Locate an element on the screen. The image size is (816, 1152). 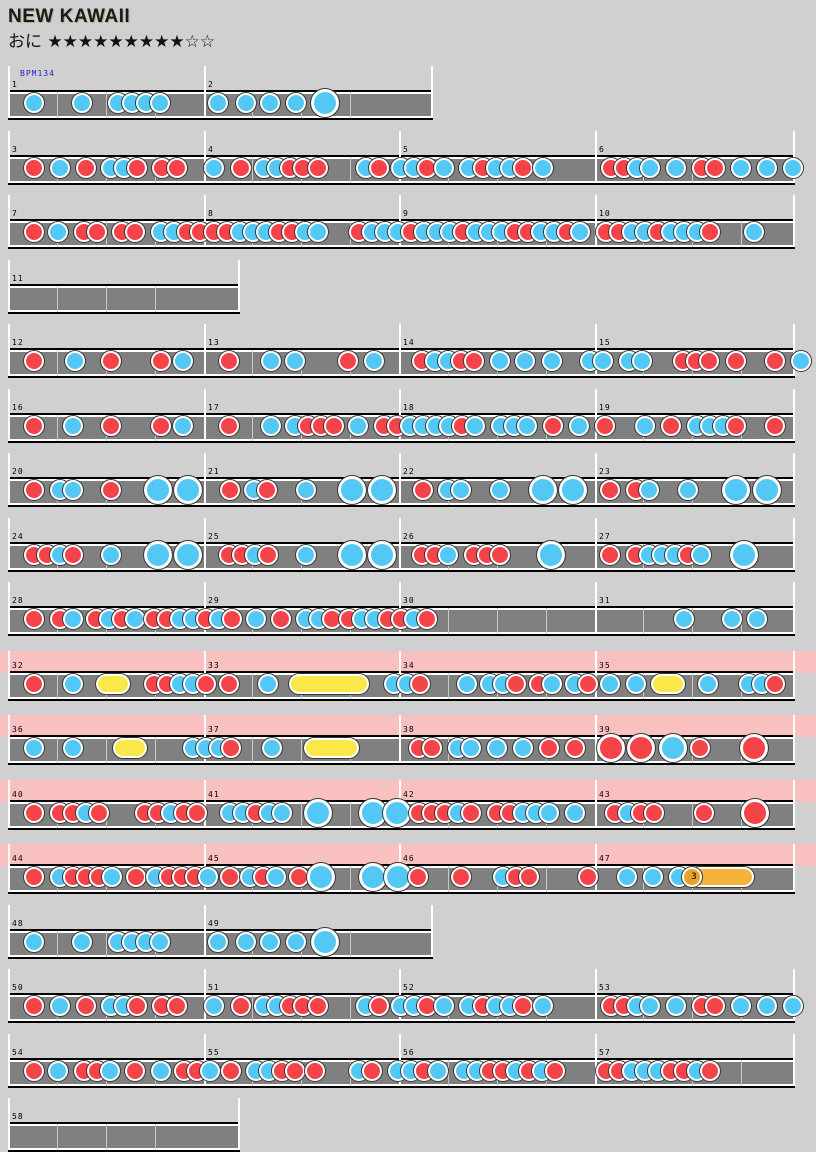
don-note-big is located at coordinates (641, 748).